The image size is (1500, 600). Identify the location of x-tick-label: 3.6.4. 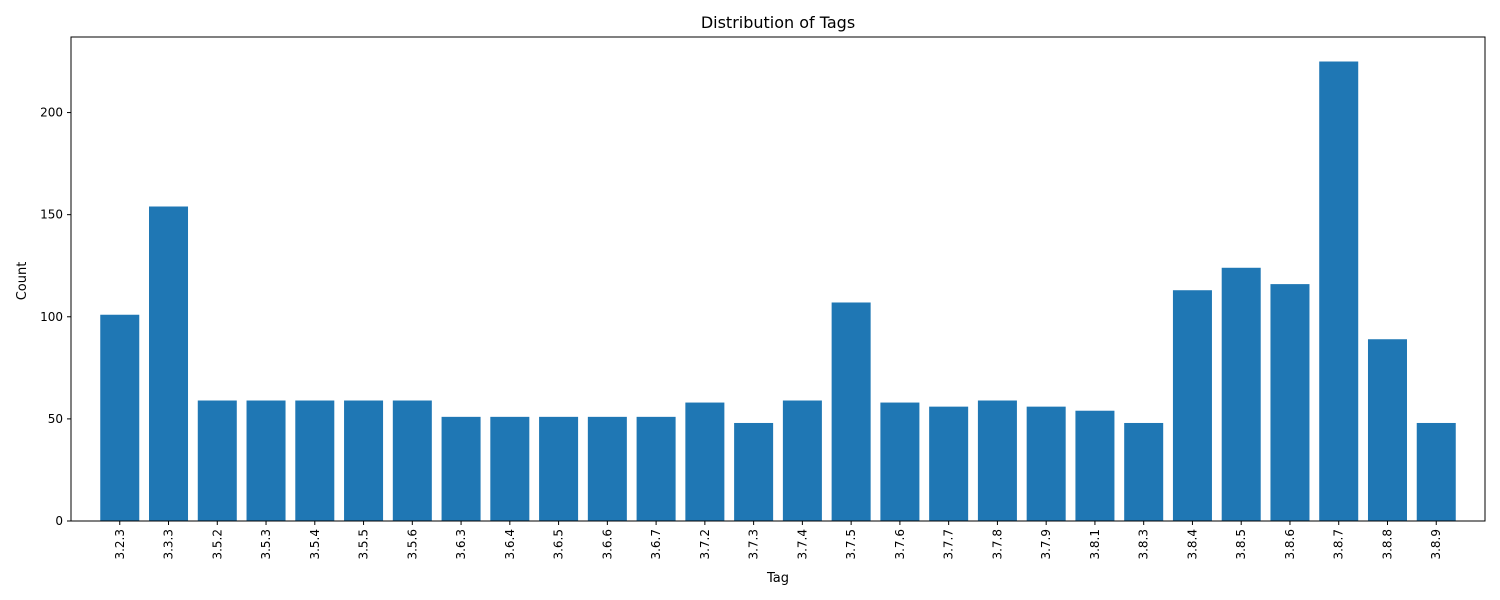
(510, 544).